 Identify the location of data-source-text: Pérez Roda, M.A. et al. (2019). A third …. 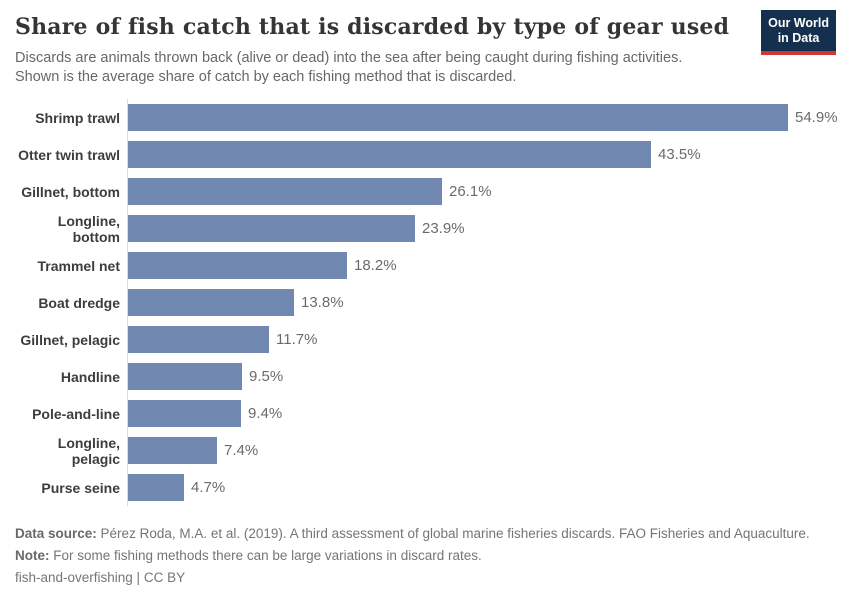
(455, 533).